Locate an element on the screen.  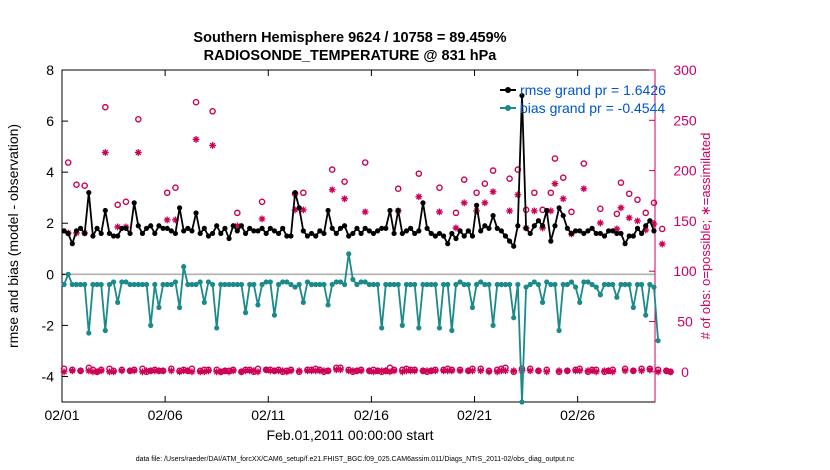
y-tick-label: 0 is located at coordinates (50, 274).